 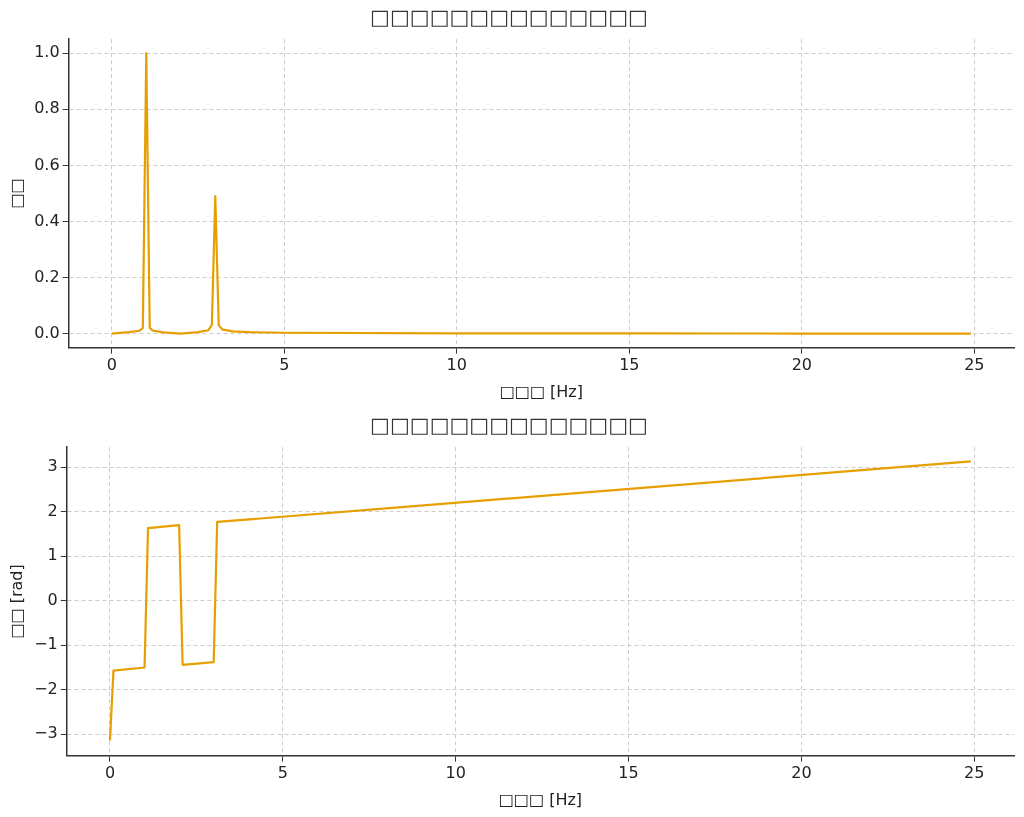 I want to click on y-tick-label: 0.6, so click(x=47, y=164).